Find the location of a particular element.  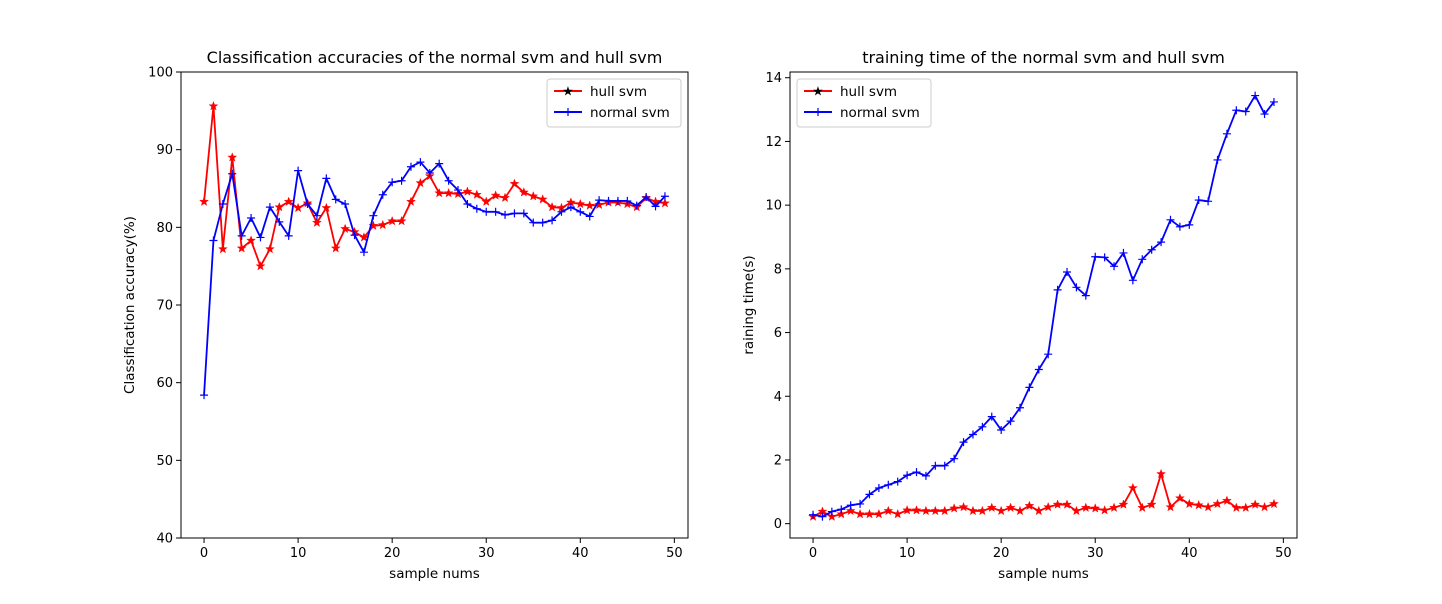

y-tick-label: 80 is located at coordinates (164, 228).